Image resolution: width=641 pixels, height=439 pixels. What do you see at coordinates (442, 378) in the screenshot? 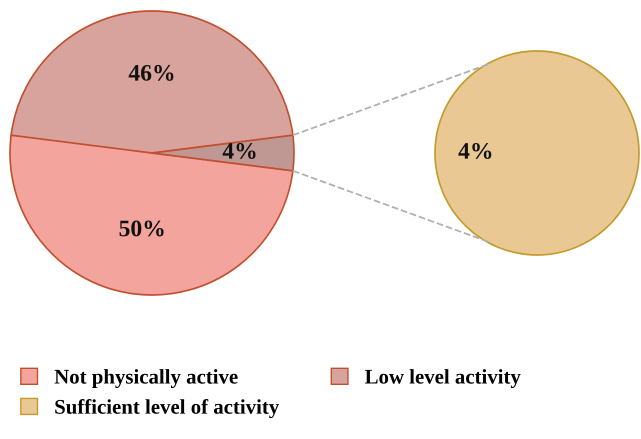
I see `legend-label: Low level activity` at bounding box center [442, 378].